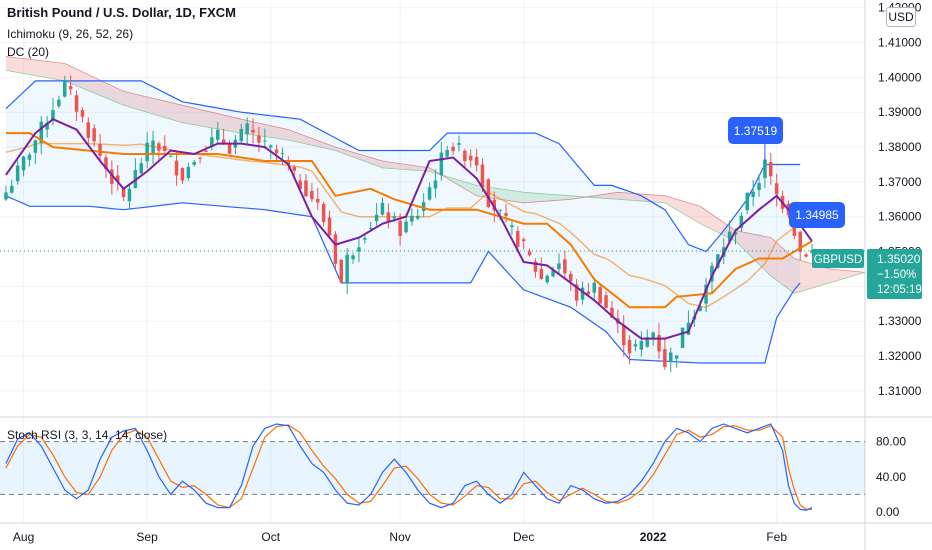 This screenshot has height=550, width=932. Describe the element at coordinates (900, 147) in the screenshot. I see `price-tick-label: 1.38000` at that location.